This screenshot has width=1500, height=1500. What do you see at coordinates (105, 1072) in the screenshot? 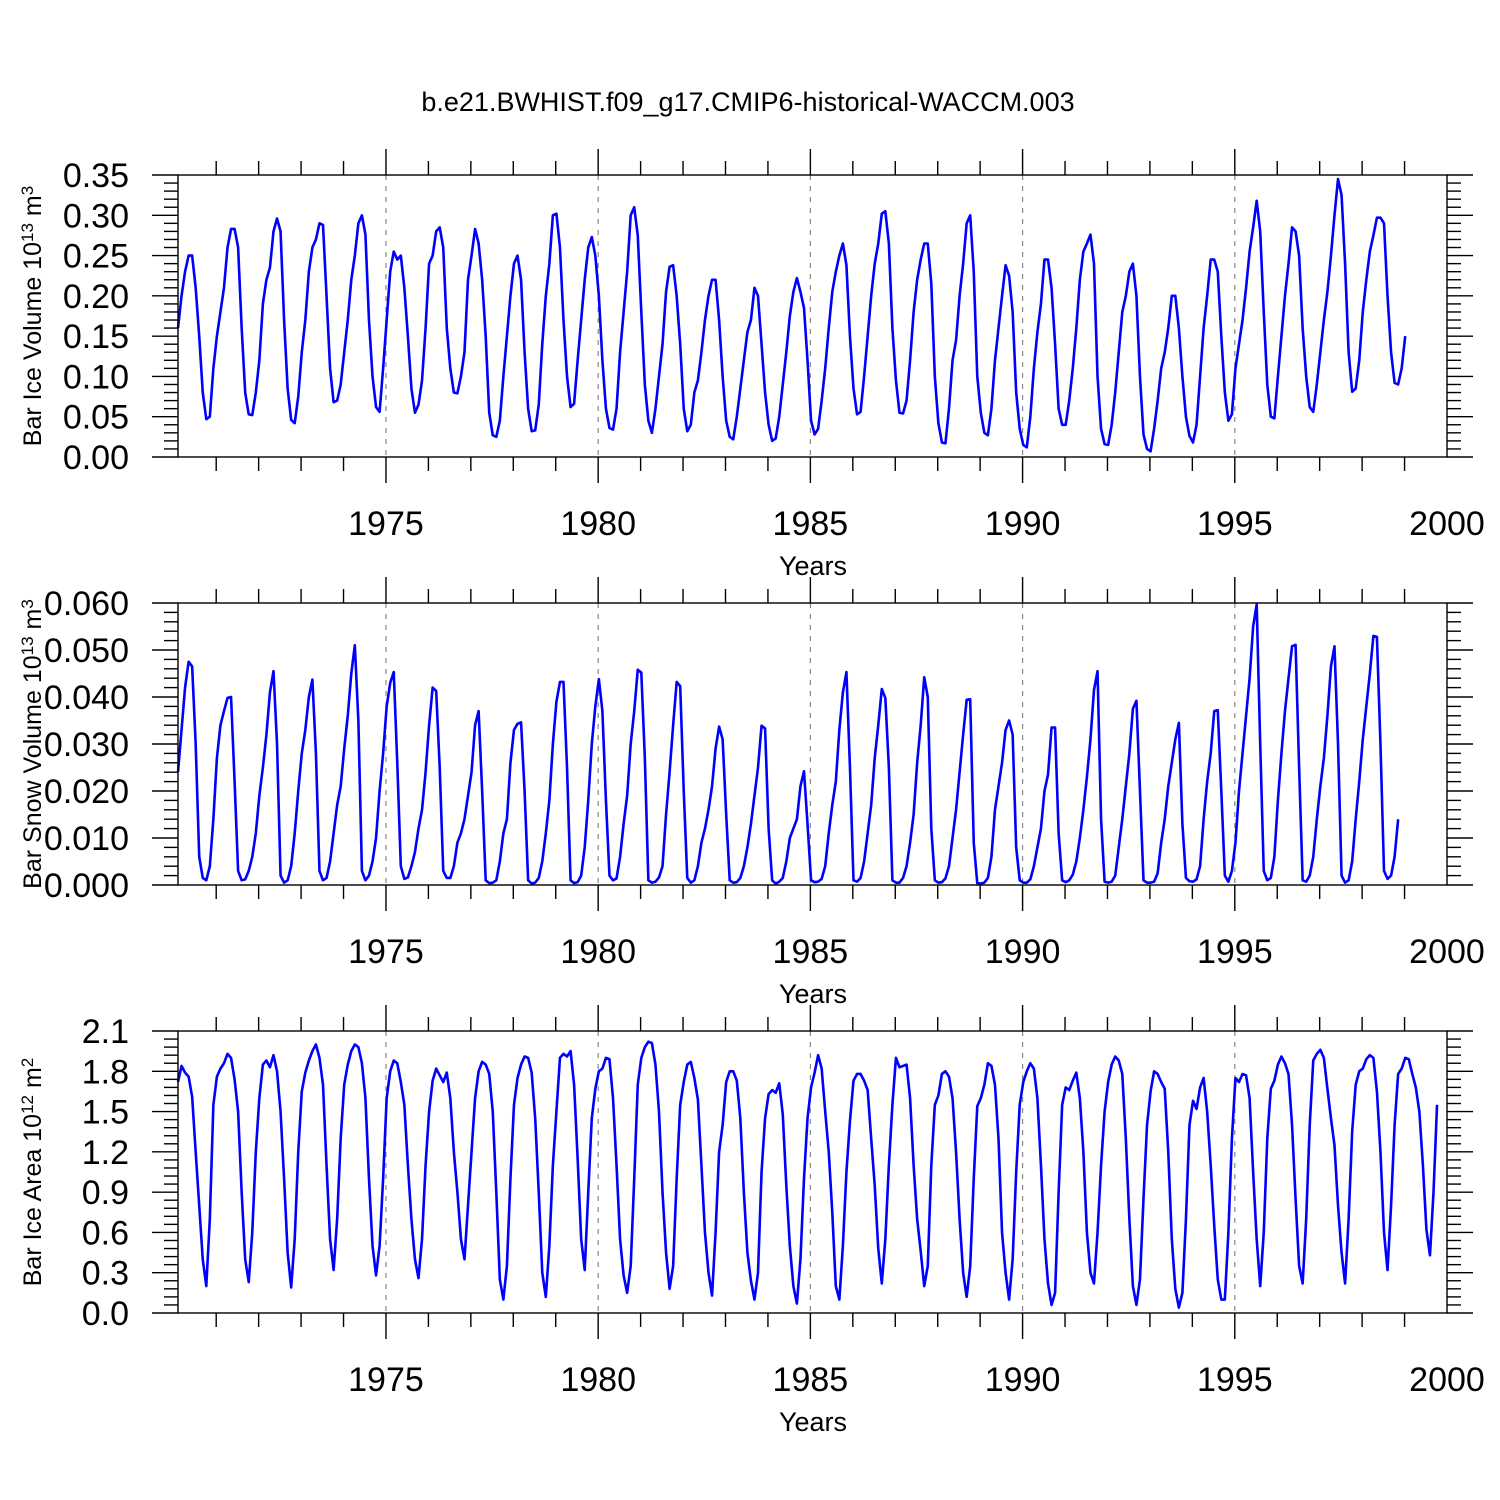
I see `y-tick-label: 1.8` at bounding box center [105, 1072].